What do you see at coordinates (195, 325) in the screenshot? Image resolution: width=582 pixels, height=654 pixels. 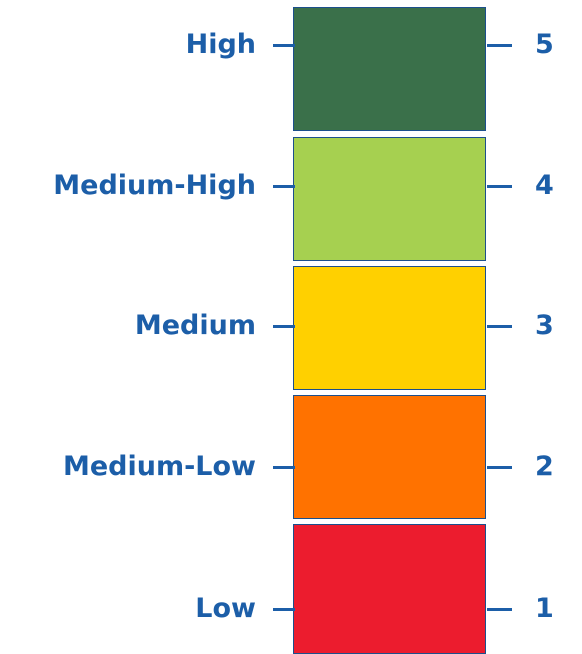 I see `level-label: Medium` at bounding box center [195, 325].